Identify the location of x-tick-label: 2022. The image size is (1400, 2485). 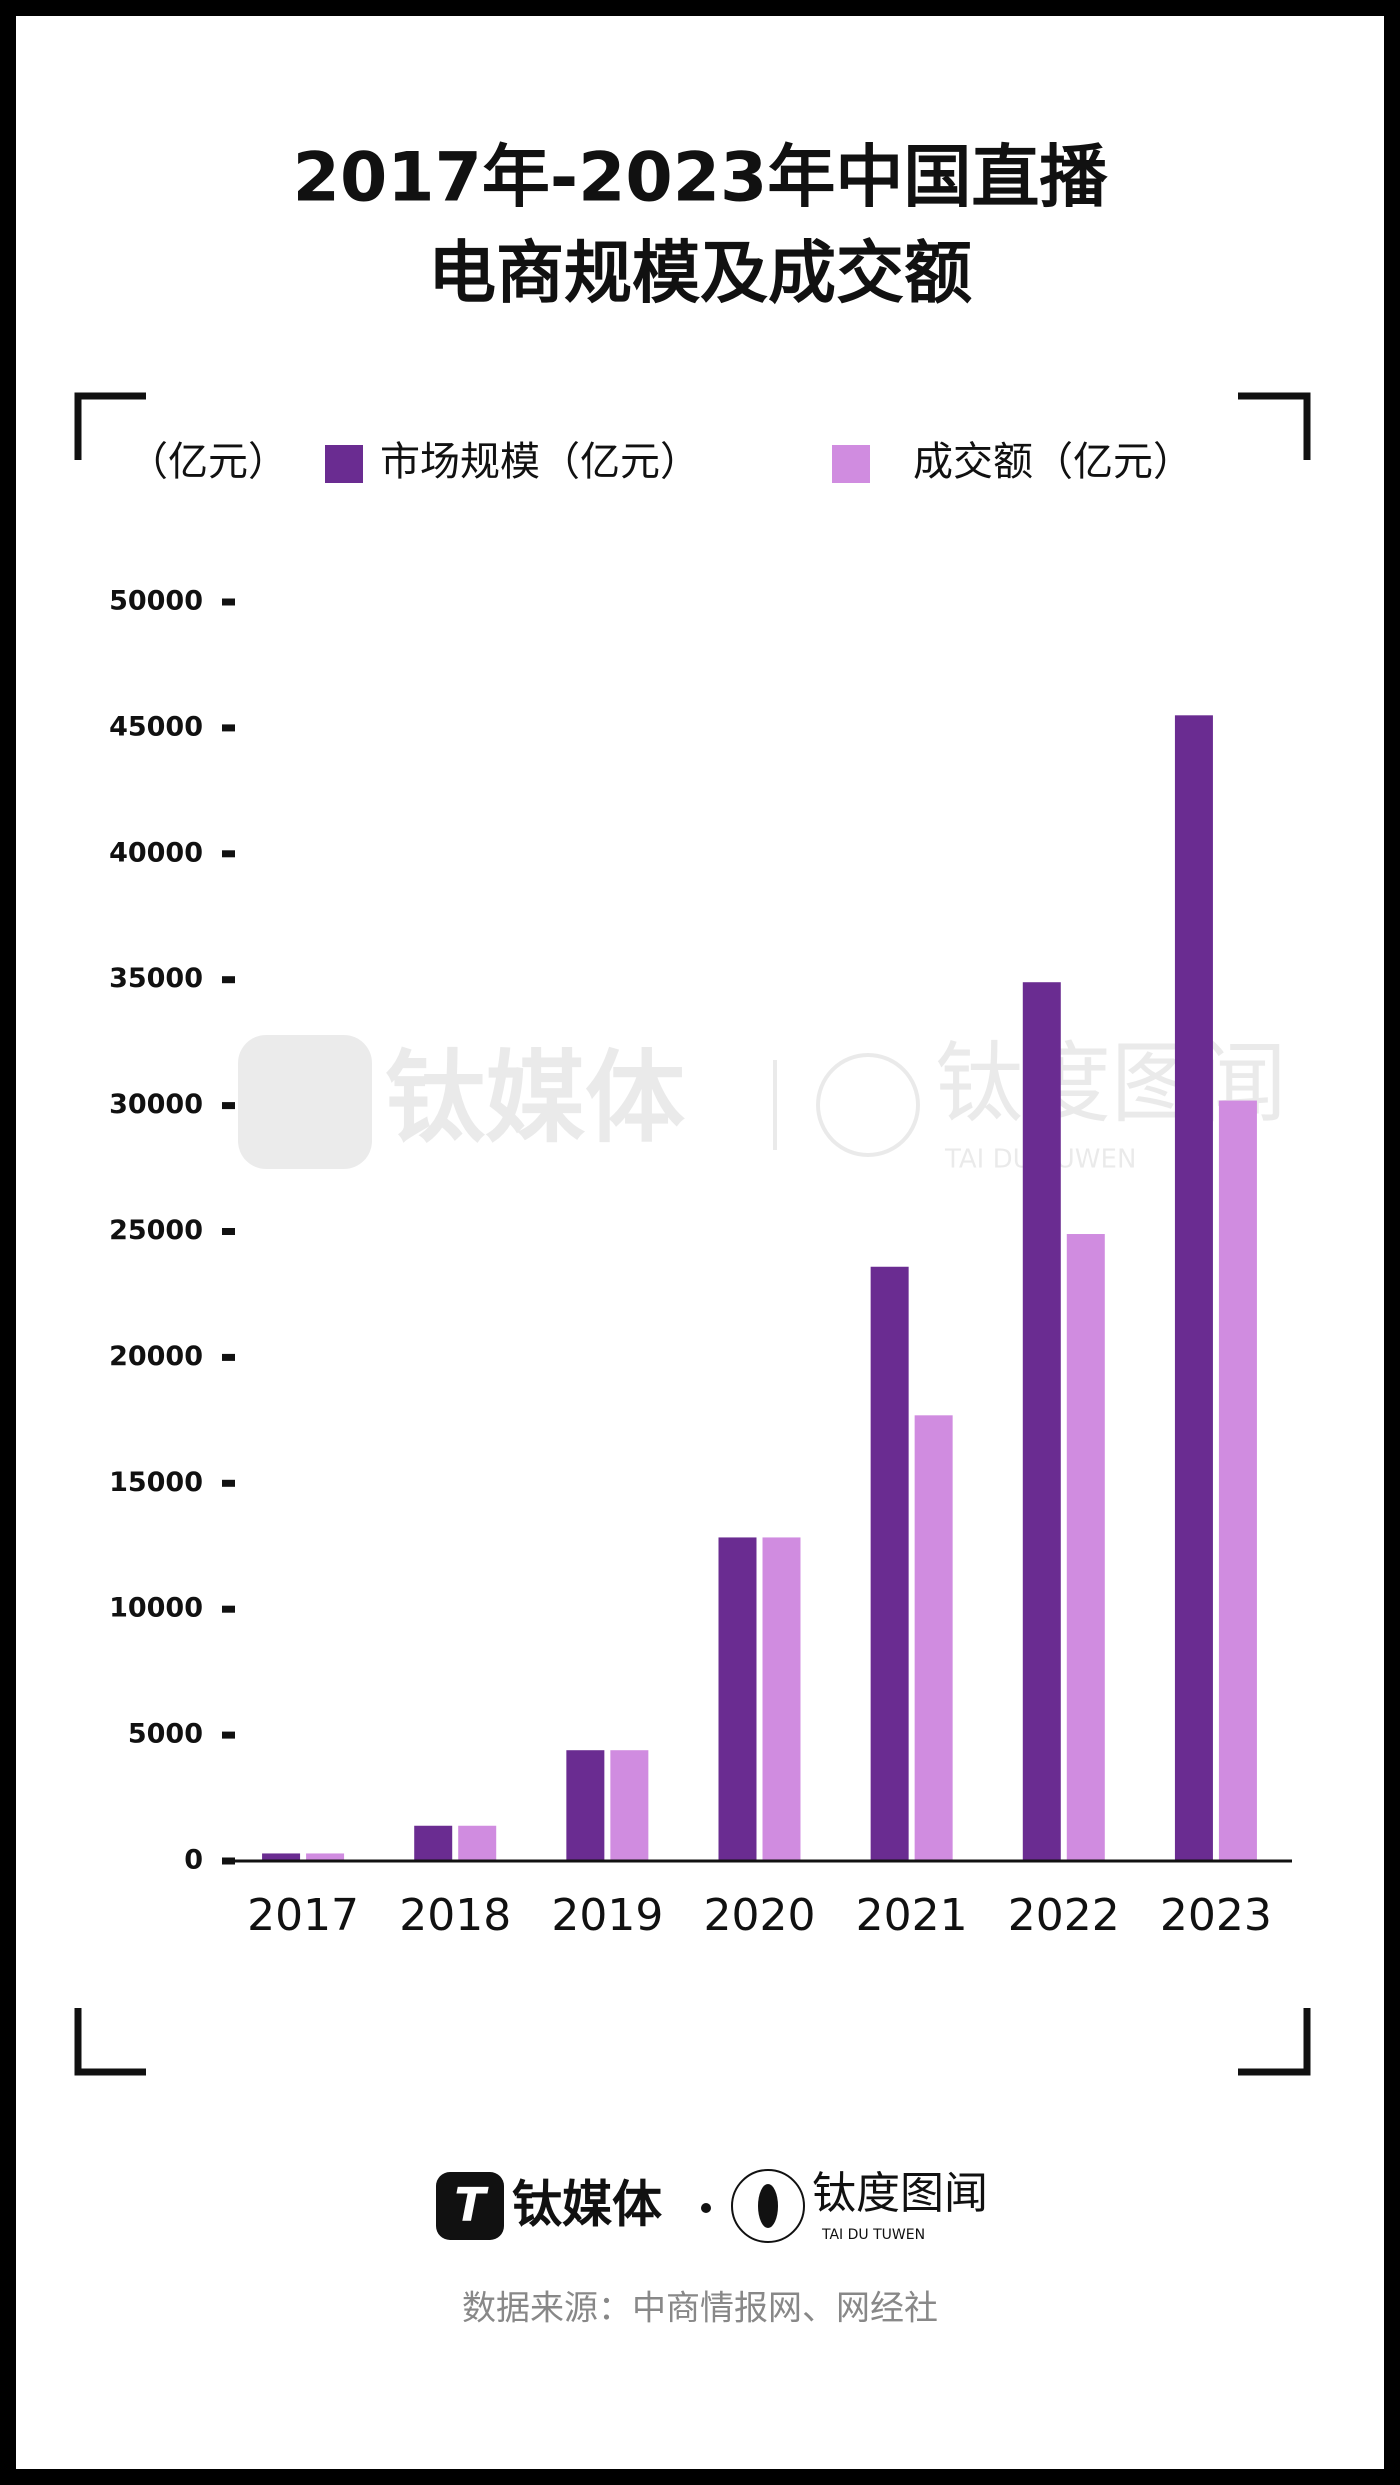
(1064, 1915).